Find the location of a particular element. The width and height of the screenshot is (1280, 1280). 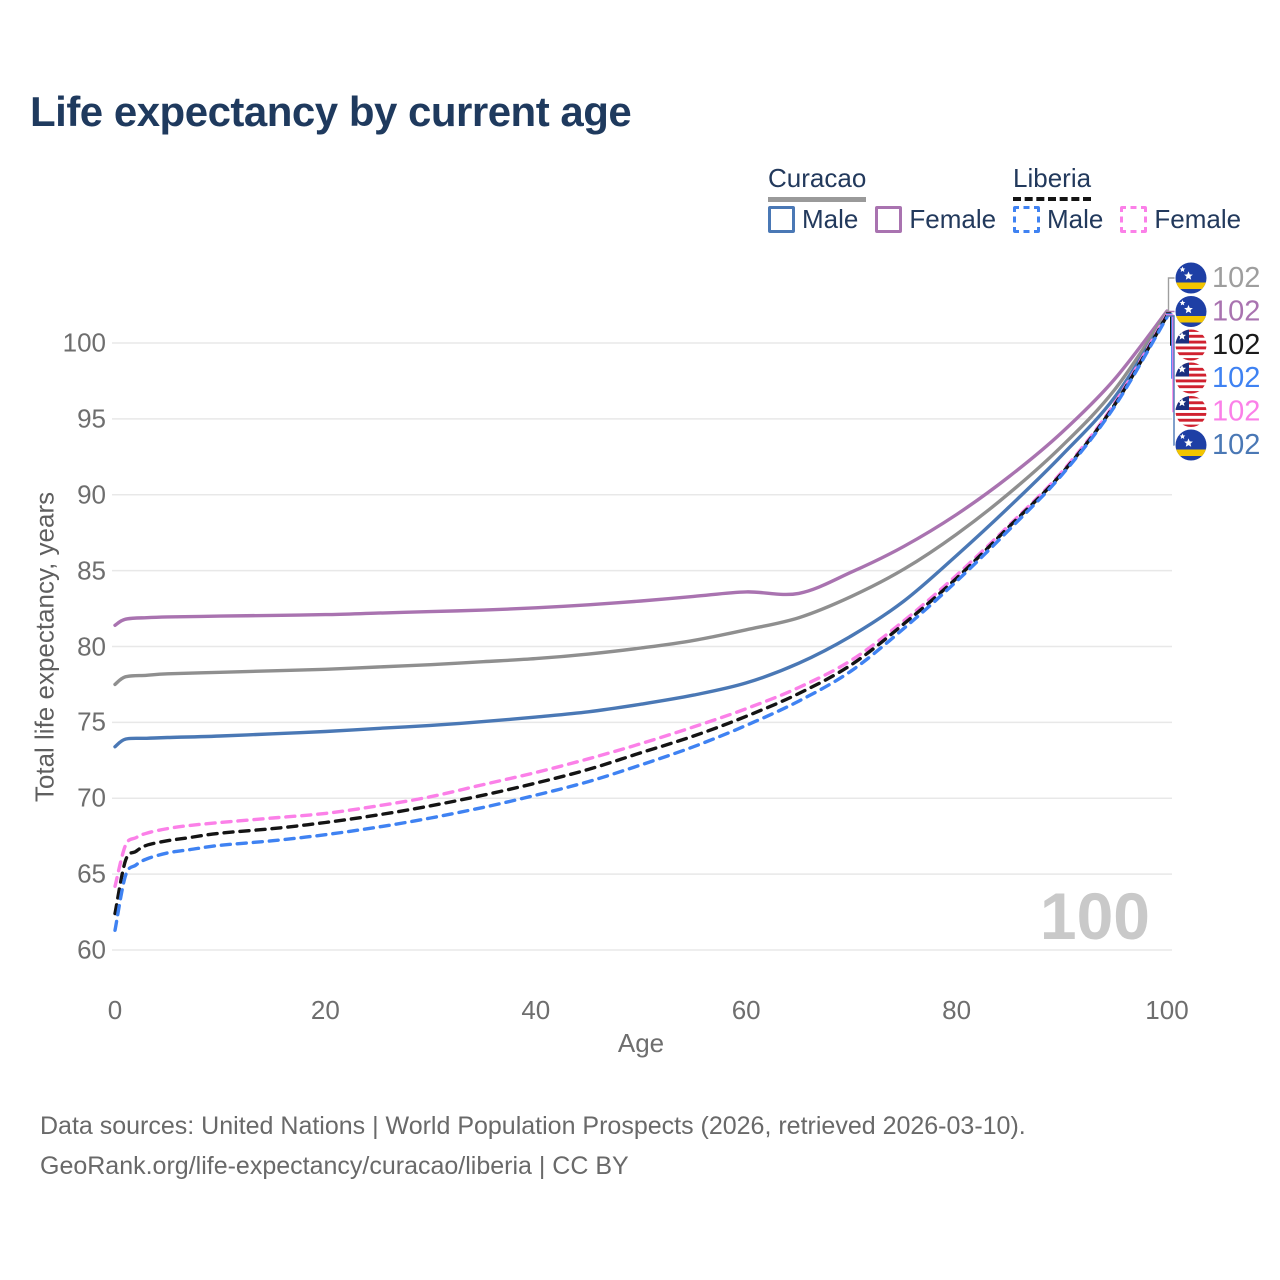

legend-row-liberia: Male Female is located at coordinates (1135, 219).